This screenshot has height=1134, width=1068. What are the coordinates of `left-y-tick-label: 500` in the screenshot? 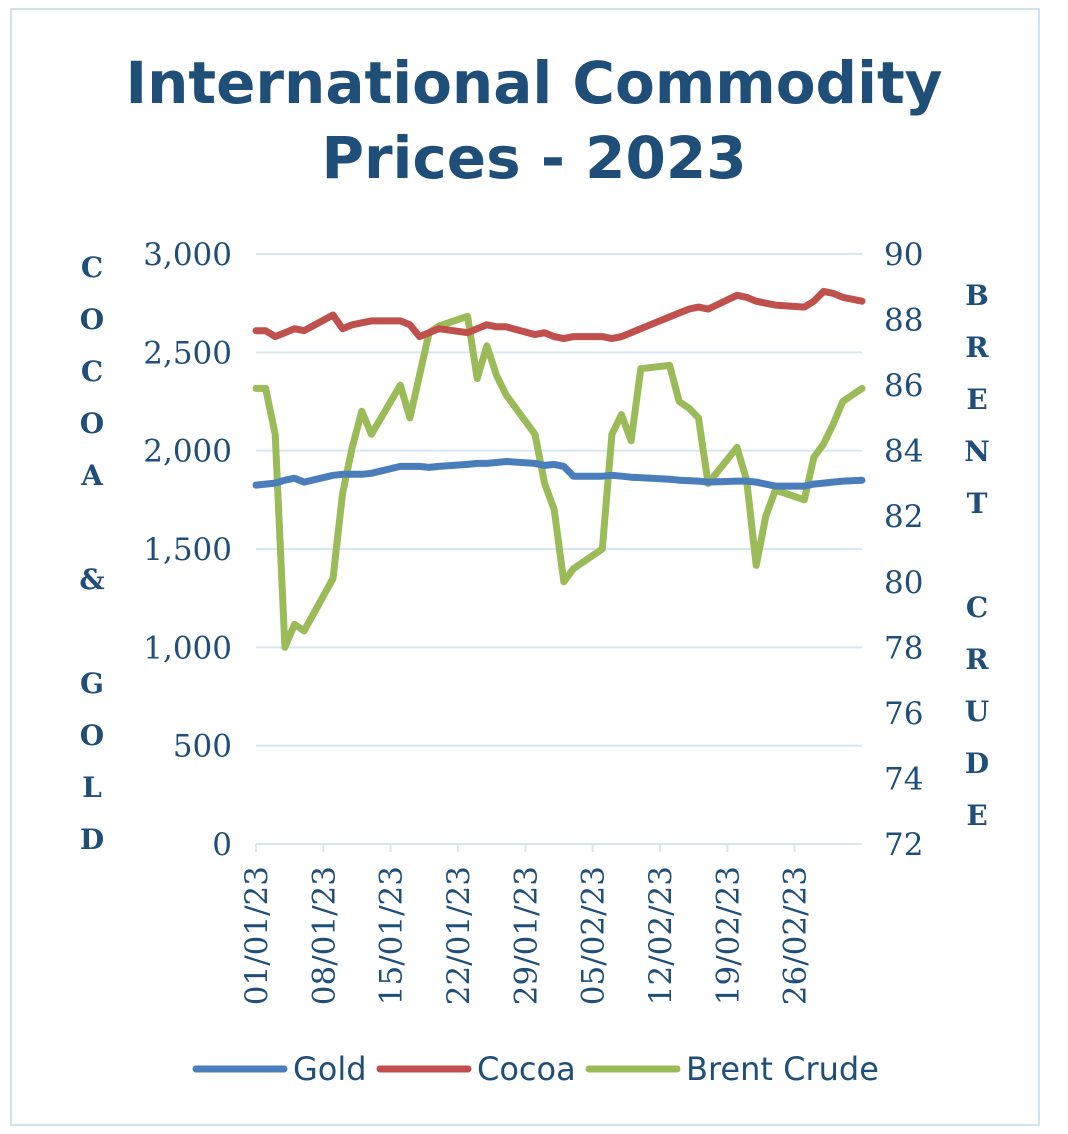 It's located at (202, 747).